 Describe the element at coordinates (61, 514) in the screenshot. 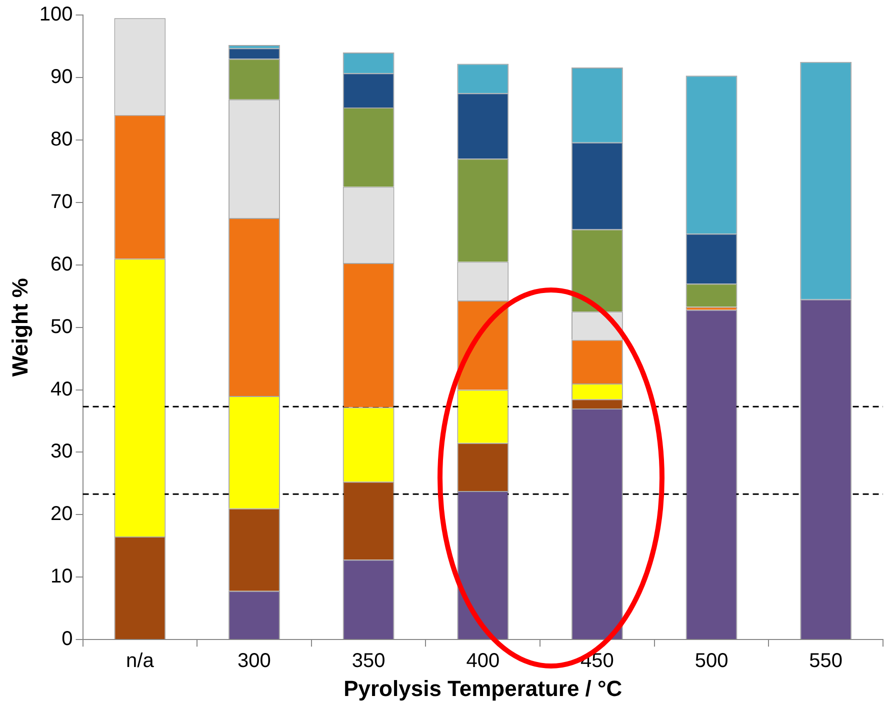

I see `y-tick-label: 20` at that location.